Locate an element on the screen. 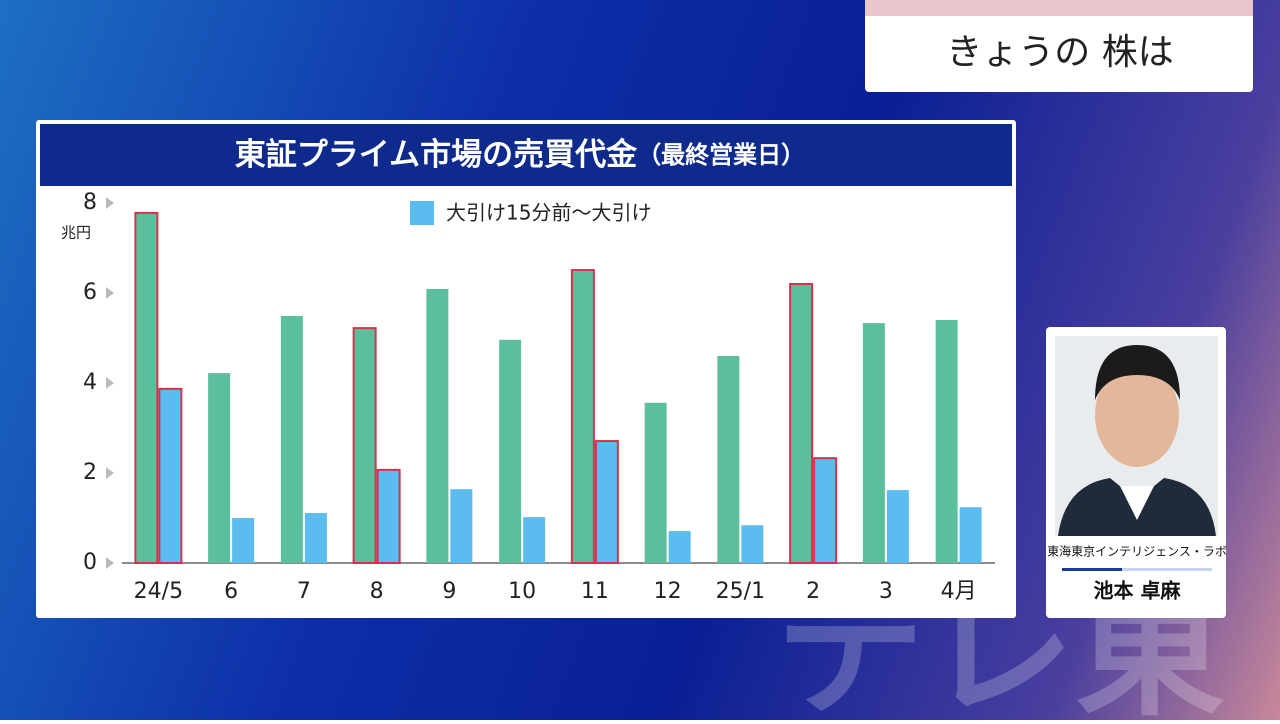 The image size is (1280, 724). y-tick-label: 8 is located at coordinates (90, 202).